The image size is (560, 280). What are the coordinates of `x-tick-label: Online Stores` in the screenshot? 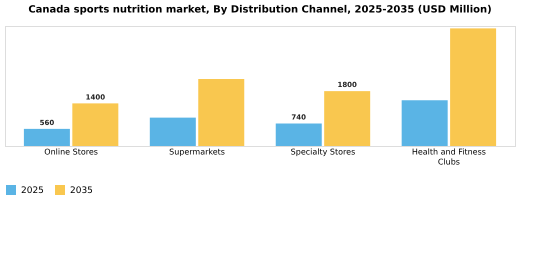 It's located at (71, 152).